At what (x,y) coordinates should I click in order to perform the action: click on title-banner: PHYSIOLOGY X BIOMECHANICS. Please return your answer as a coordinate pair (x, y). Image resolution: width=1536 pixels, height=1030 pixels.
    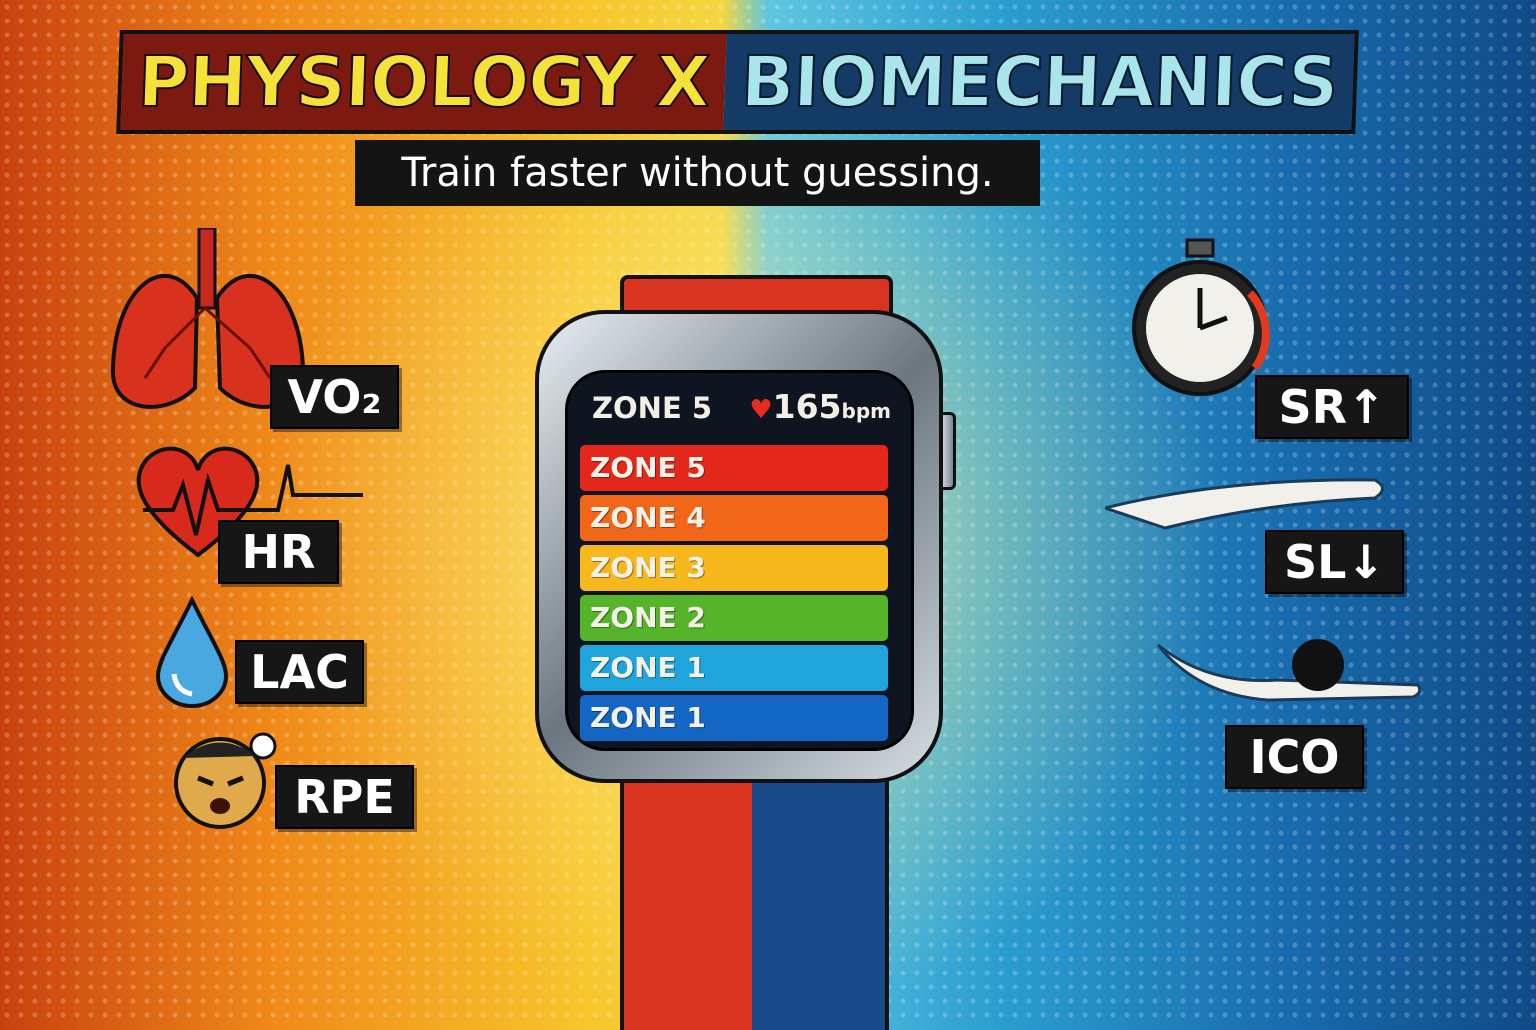
    Looking at the image, I should click on (738, 82).